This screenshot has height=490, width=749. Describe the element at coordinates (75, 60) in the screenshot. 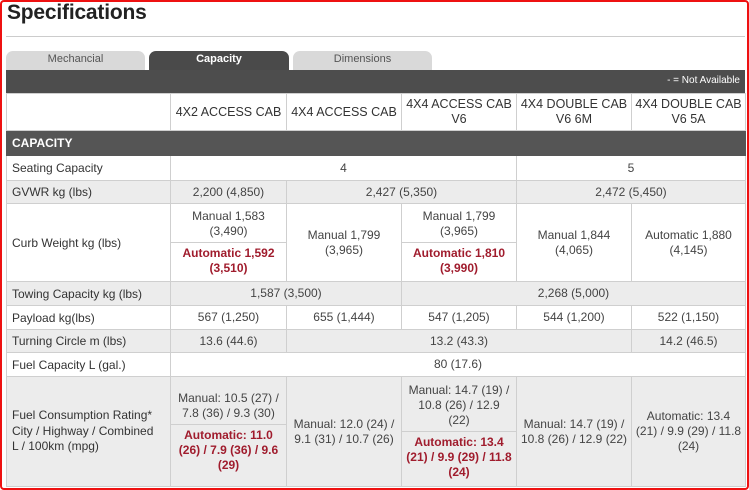

I see `tab-mechanical: Mechancial` at that location.